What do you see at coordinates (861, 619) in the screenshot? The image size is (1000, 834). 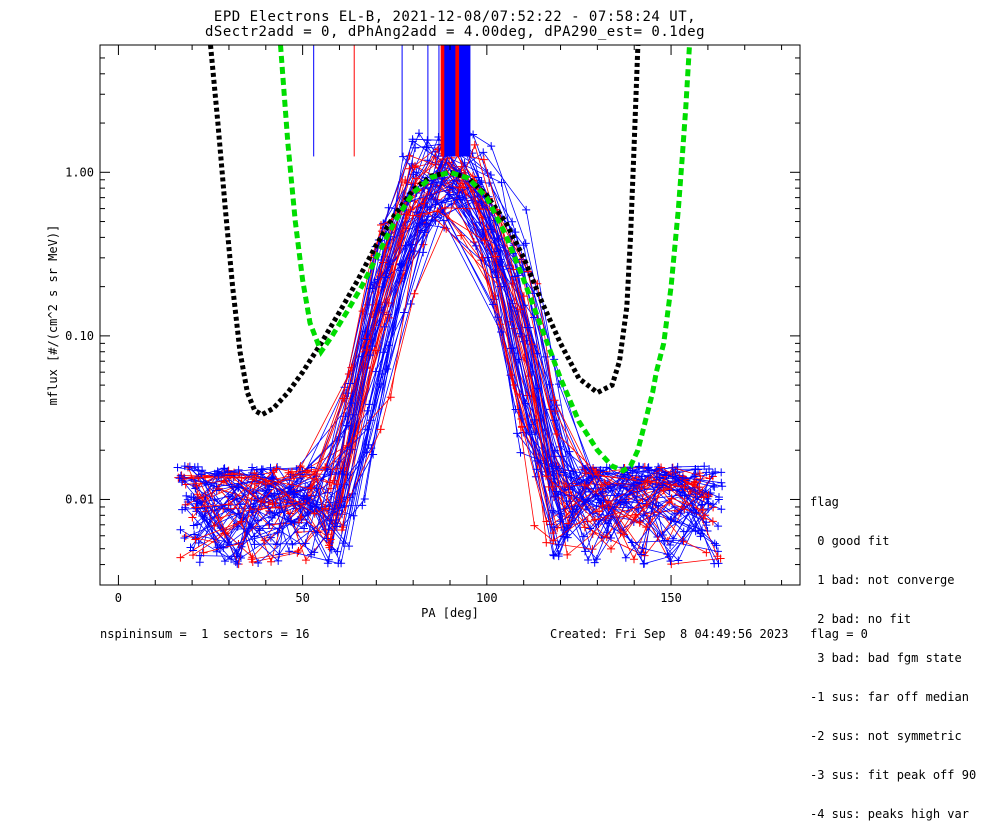 I see `legend-entry: 2 bad: no fit` at bounding box center [861, 619].